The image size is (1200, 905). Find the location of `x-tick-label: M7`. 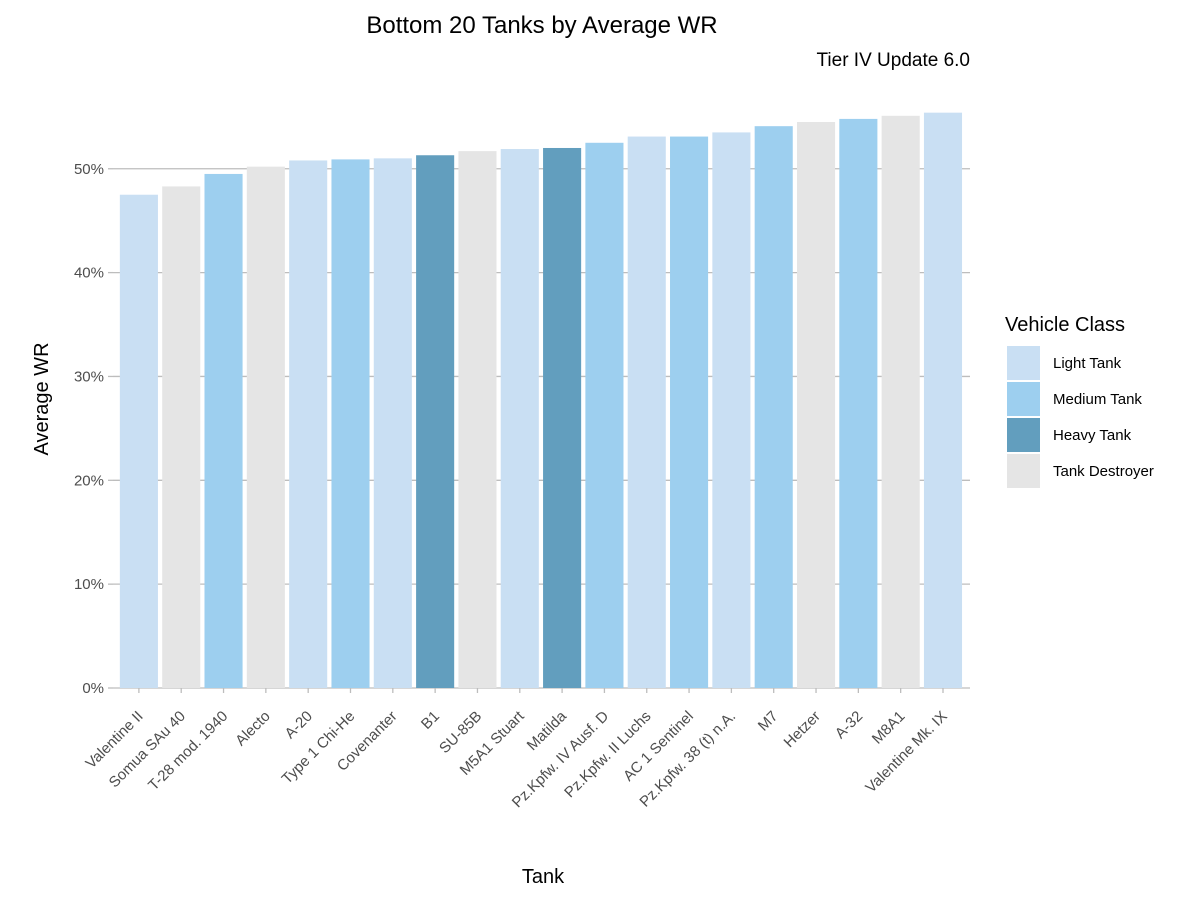

x-tick-label: M7 is located at coordinates (768, 721).